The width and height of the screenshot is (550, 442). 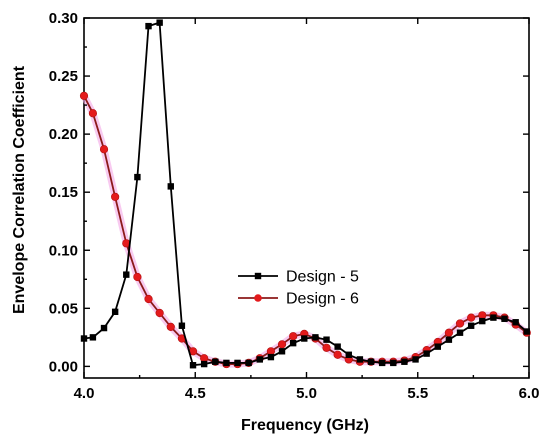 I want to click on x-tick-label: 4.0, so click(x=84, y=393).